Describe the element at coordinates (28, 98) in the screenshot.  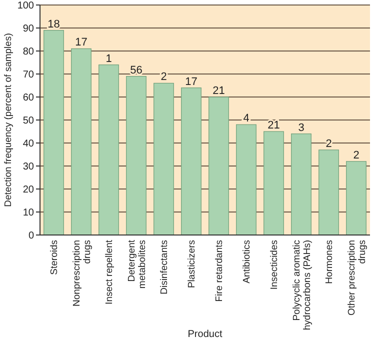
I see `y-tick-label: 60` at that location.